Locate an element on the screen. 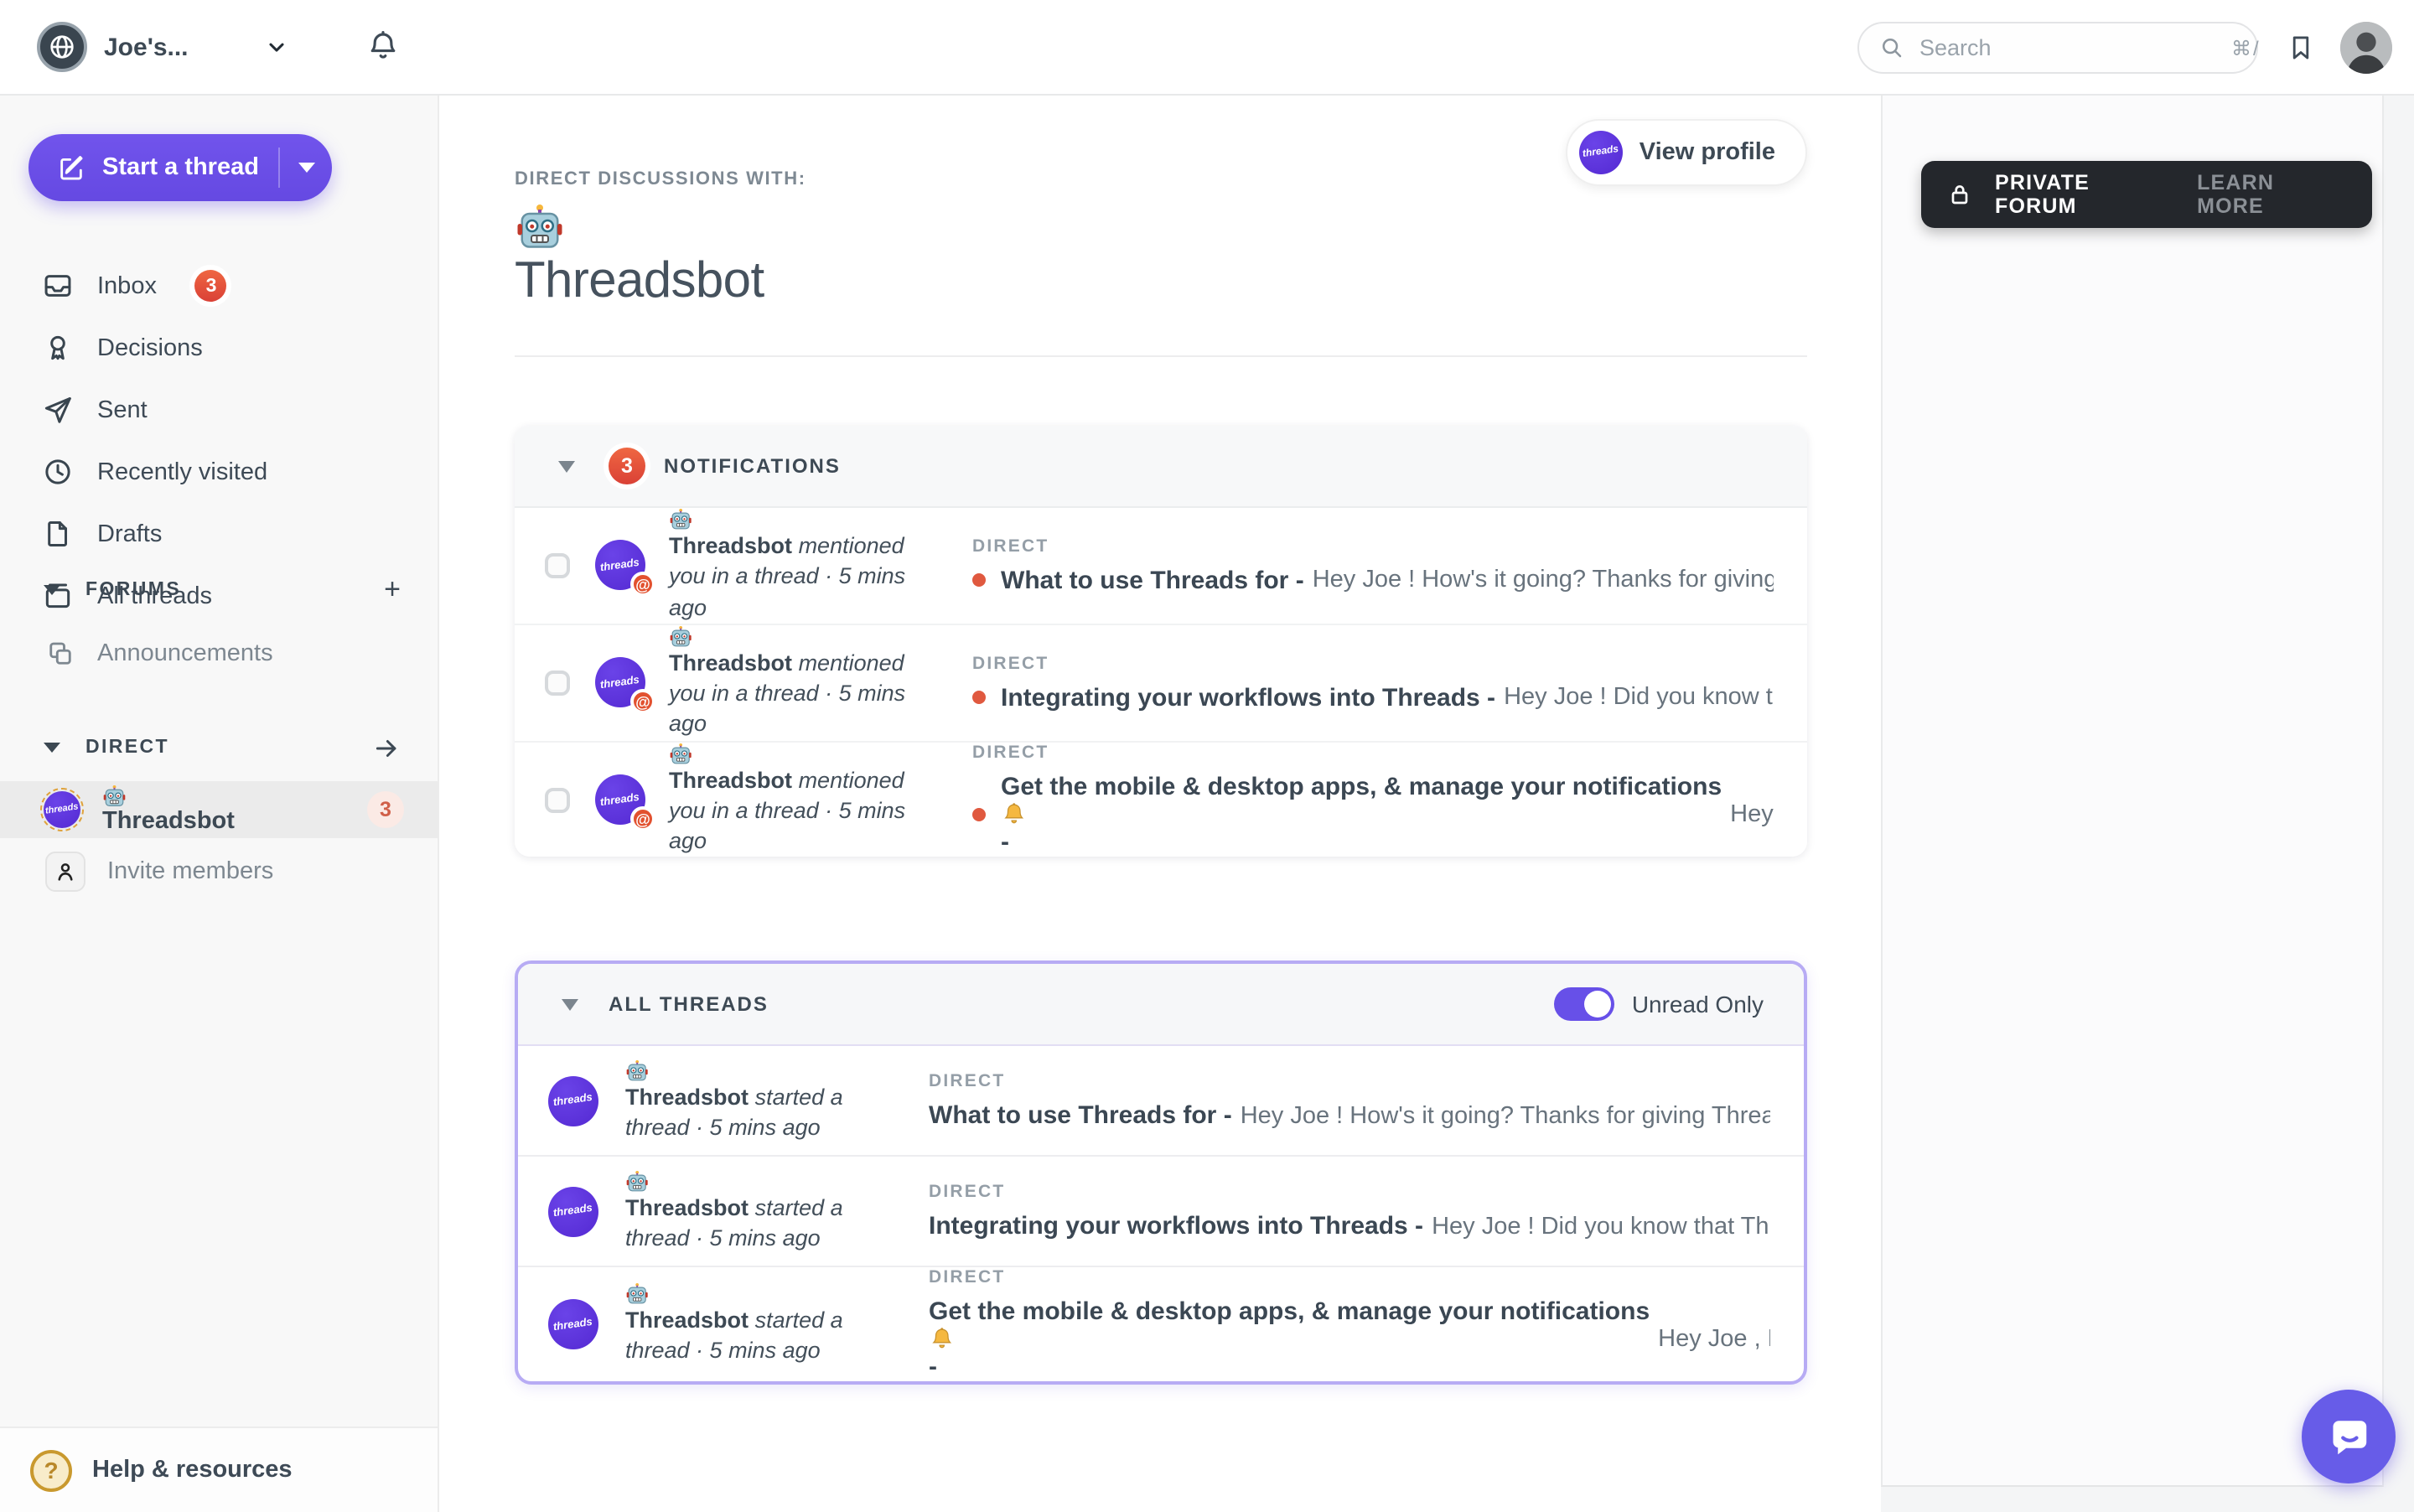  help-resources: ? Help & resources is located at coordinates (219, 1469).